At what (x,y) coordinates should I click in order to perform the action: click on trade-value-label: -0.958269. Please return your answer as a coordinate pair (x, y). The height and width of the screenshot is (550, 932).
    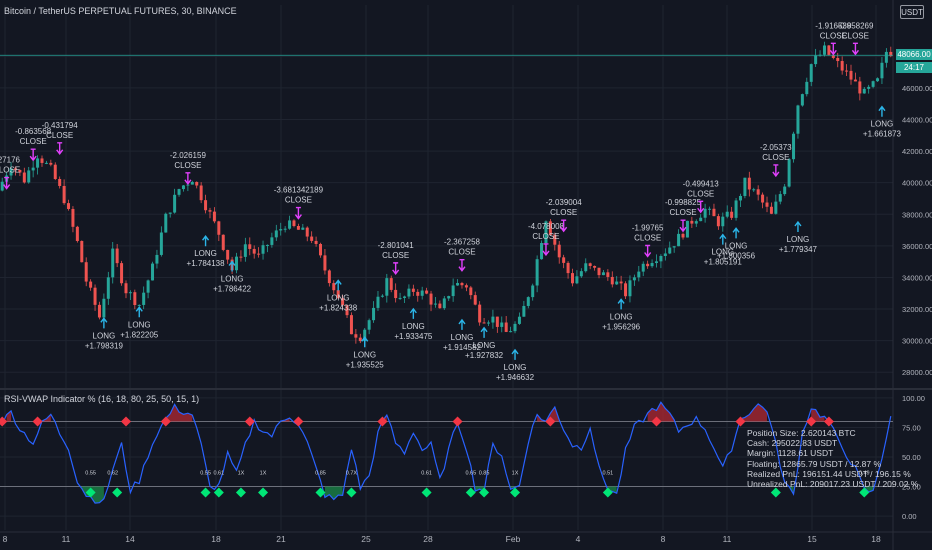
    Looking at the image, I should click on (855, 25).